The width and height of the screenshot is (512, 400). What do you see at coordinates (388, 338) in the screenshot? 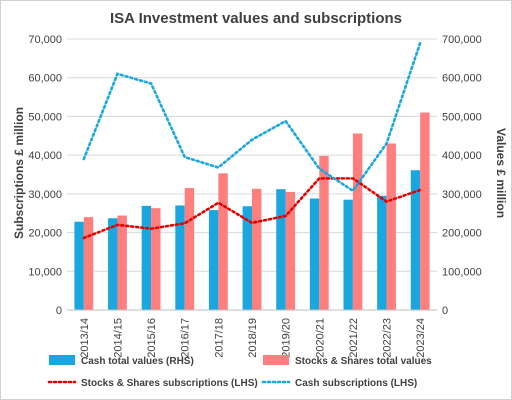
I see `x-tick-label: 2022/23` at bounding box center [388, 338].